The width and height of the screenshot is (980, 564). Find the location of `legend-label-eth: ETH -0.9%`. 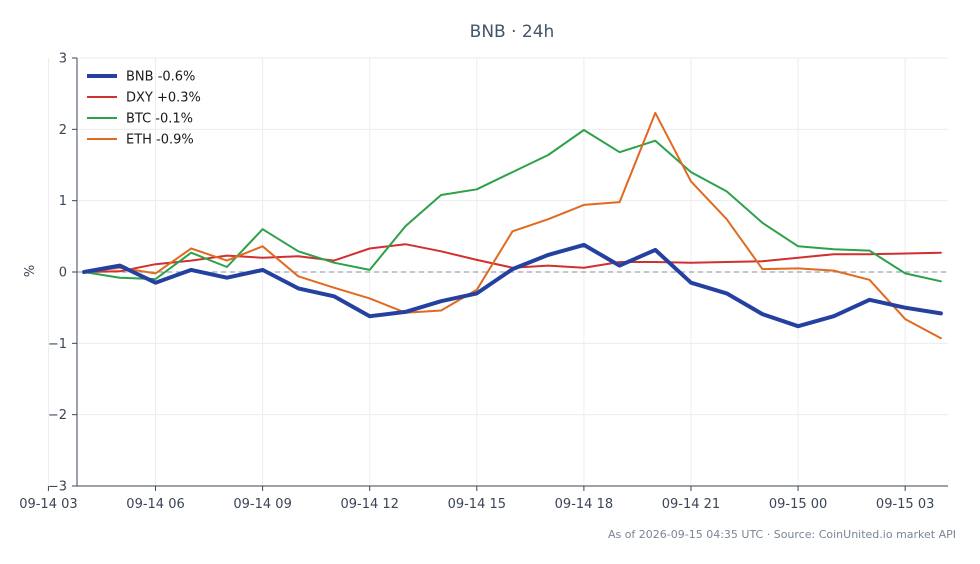

legend-label-eth: ETH -0.9% is located at coordinates (160, 140).